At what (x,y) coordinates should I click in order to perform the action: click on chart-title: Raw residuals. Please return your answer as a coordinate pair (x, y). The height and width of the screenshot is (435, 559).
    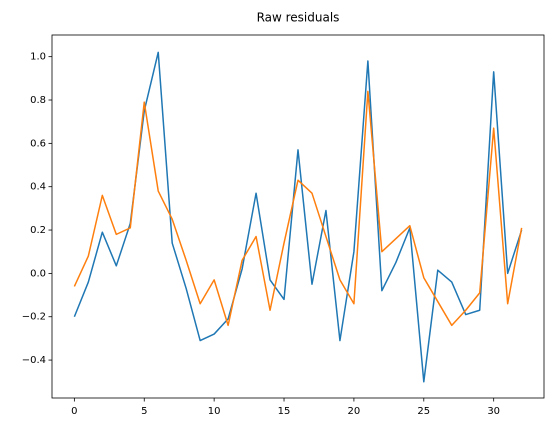
    Looking at the image, I should click on (298, 18).